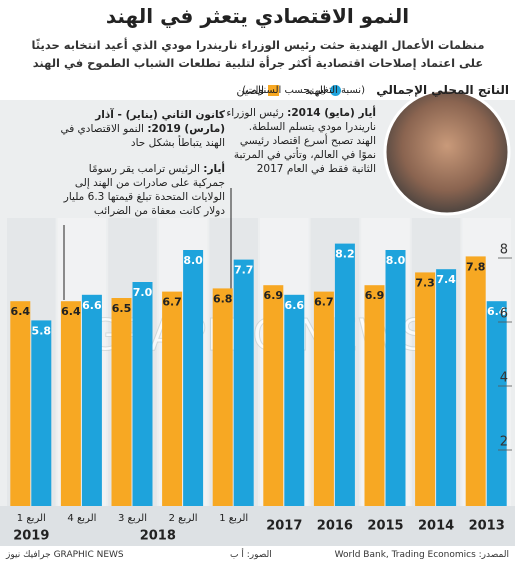 The image size is (515, 569). I want to click on title: النمو الاقتصادي يتعثر في الهند, so click(257, 16).